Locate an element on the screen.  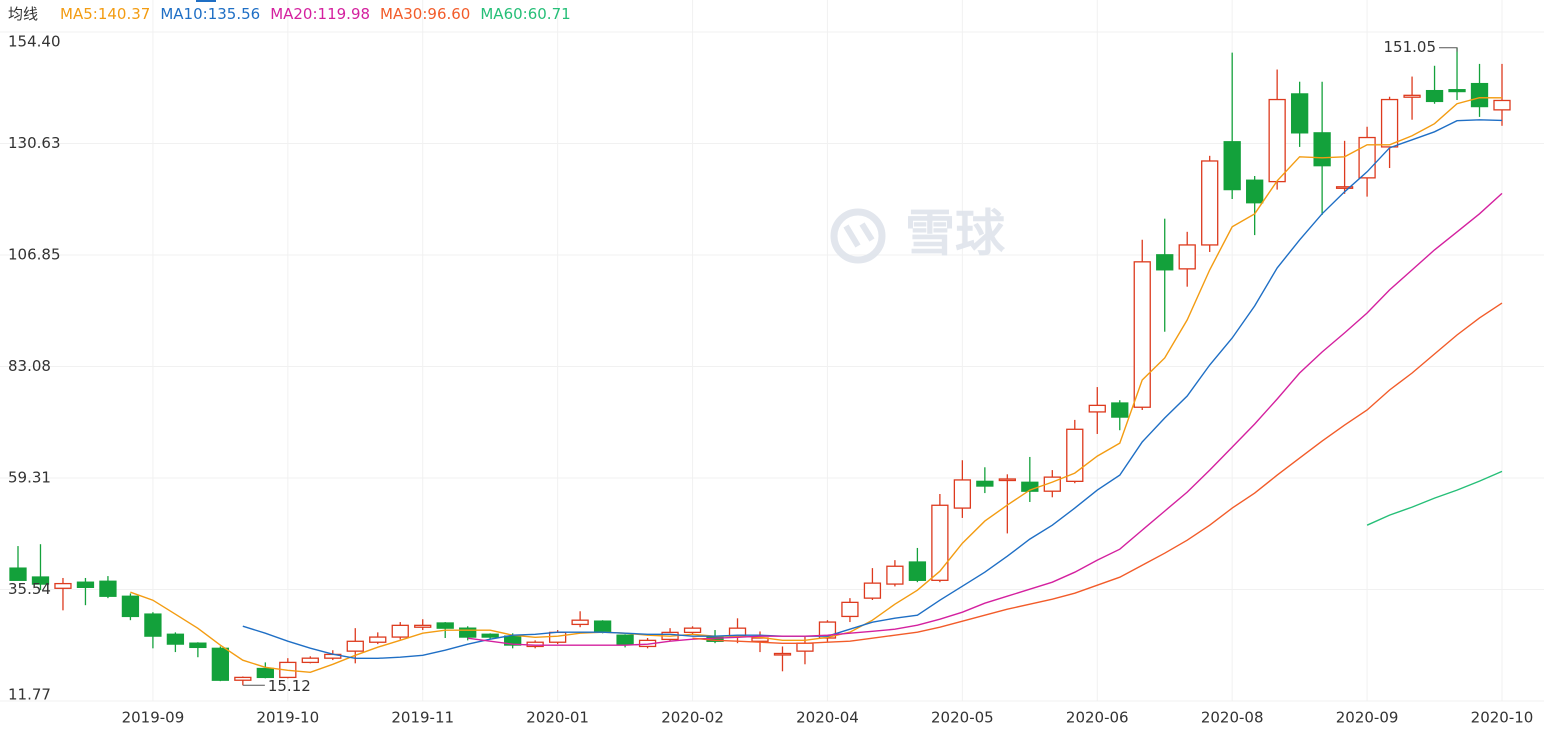
legend-value: 140.37 is located at coordinates (124, 14).